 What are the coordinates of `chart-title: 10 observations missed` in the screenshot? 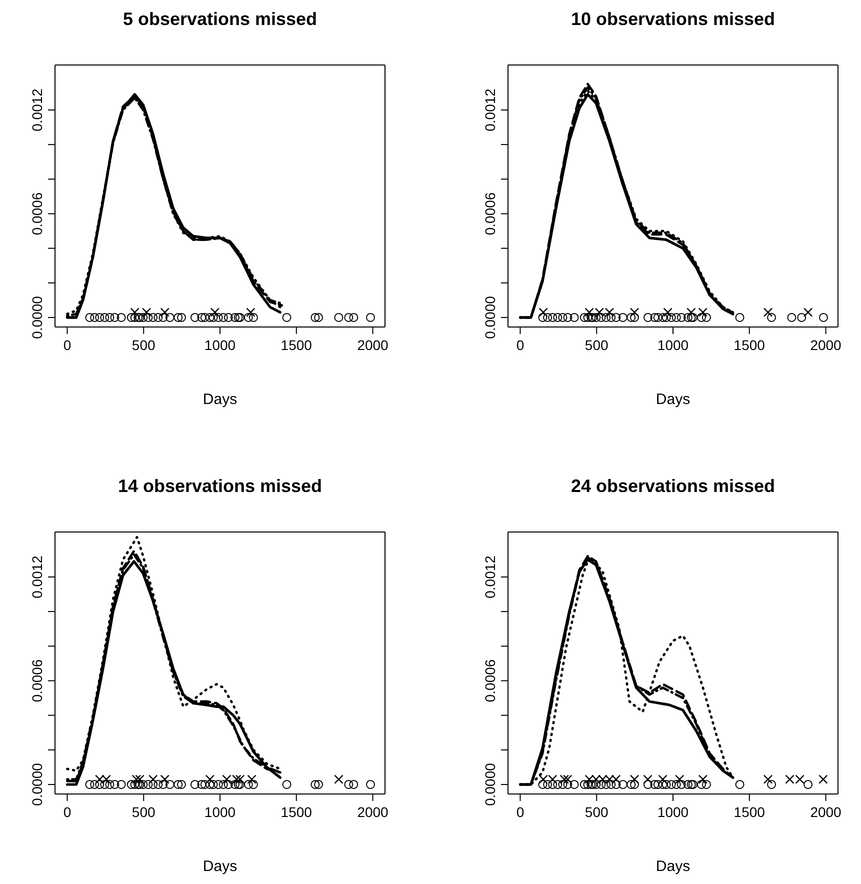 It's located at (673, 19).